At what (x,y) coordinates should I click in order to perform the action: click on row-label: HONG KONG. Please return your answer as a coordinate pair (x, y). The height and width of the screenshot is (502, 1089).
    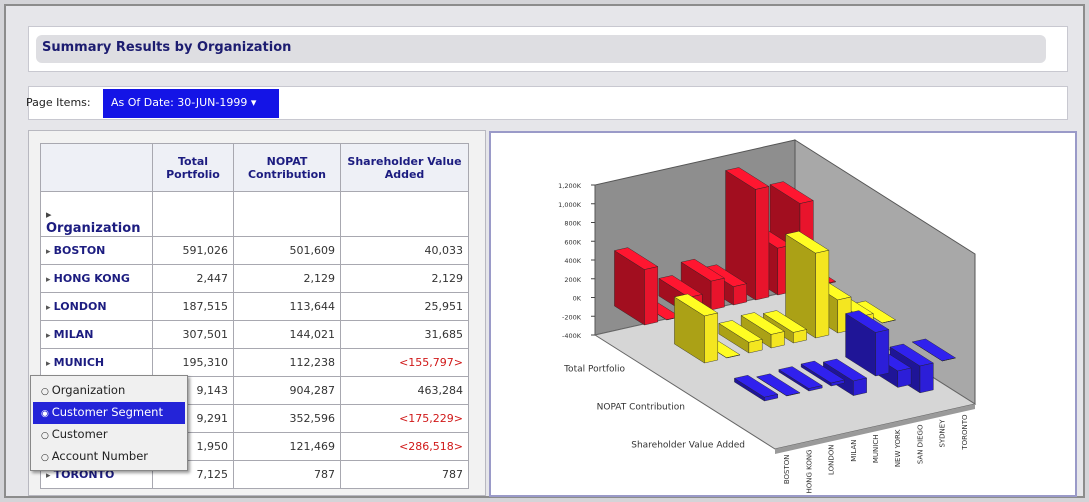
    Looking at the image, I should click on (96, 278).